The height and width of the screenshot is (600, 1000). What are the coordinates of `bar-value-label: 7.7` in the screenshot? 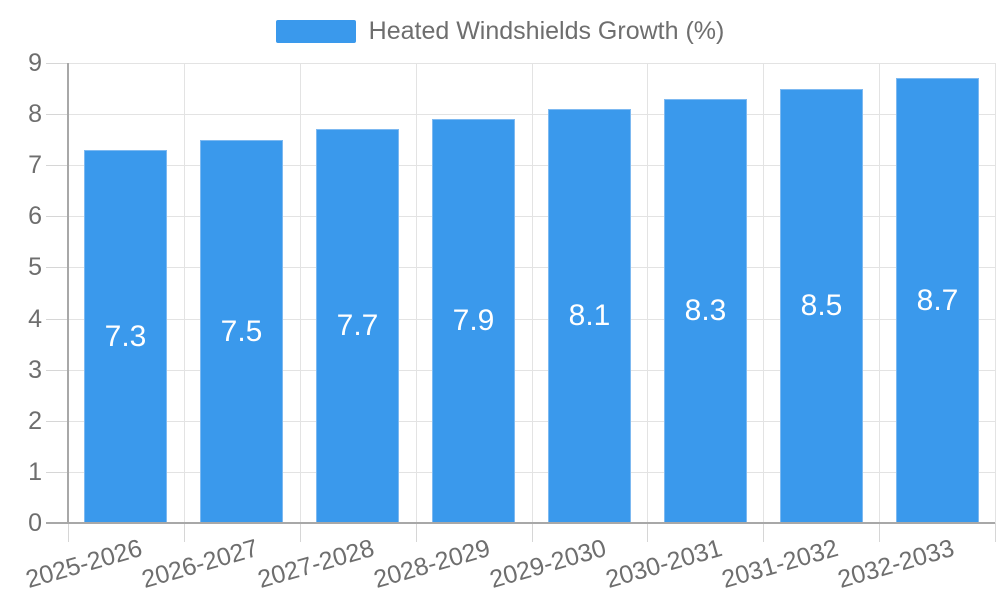 It's located at (357, 325).